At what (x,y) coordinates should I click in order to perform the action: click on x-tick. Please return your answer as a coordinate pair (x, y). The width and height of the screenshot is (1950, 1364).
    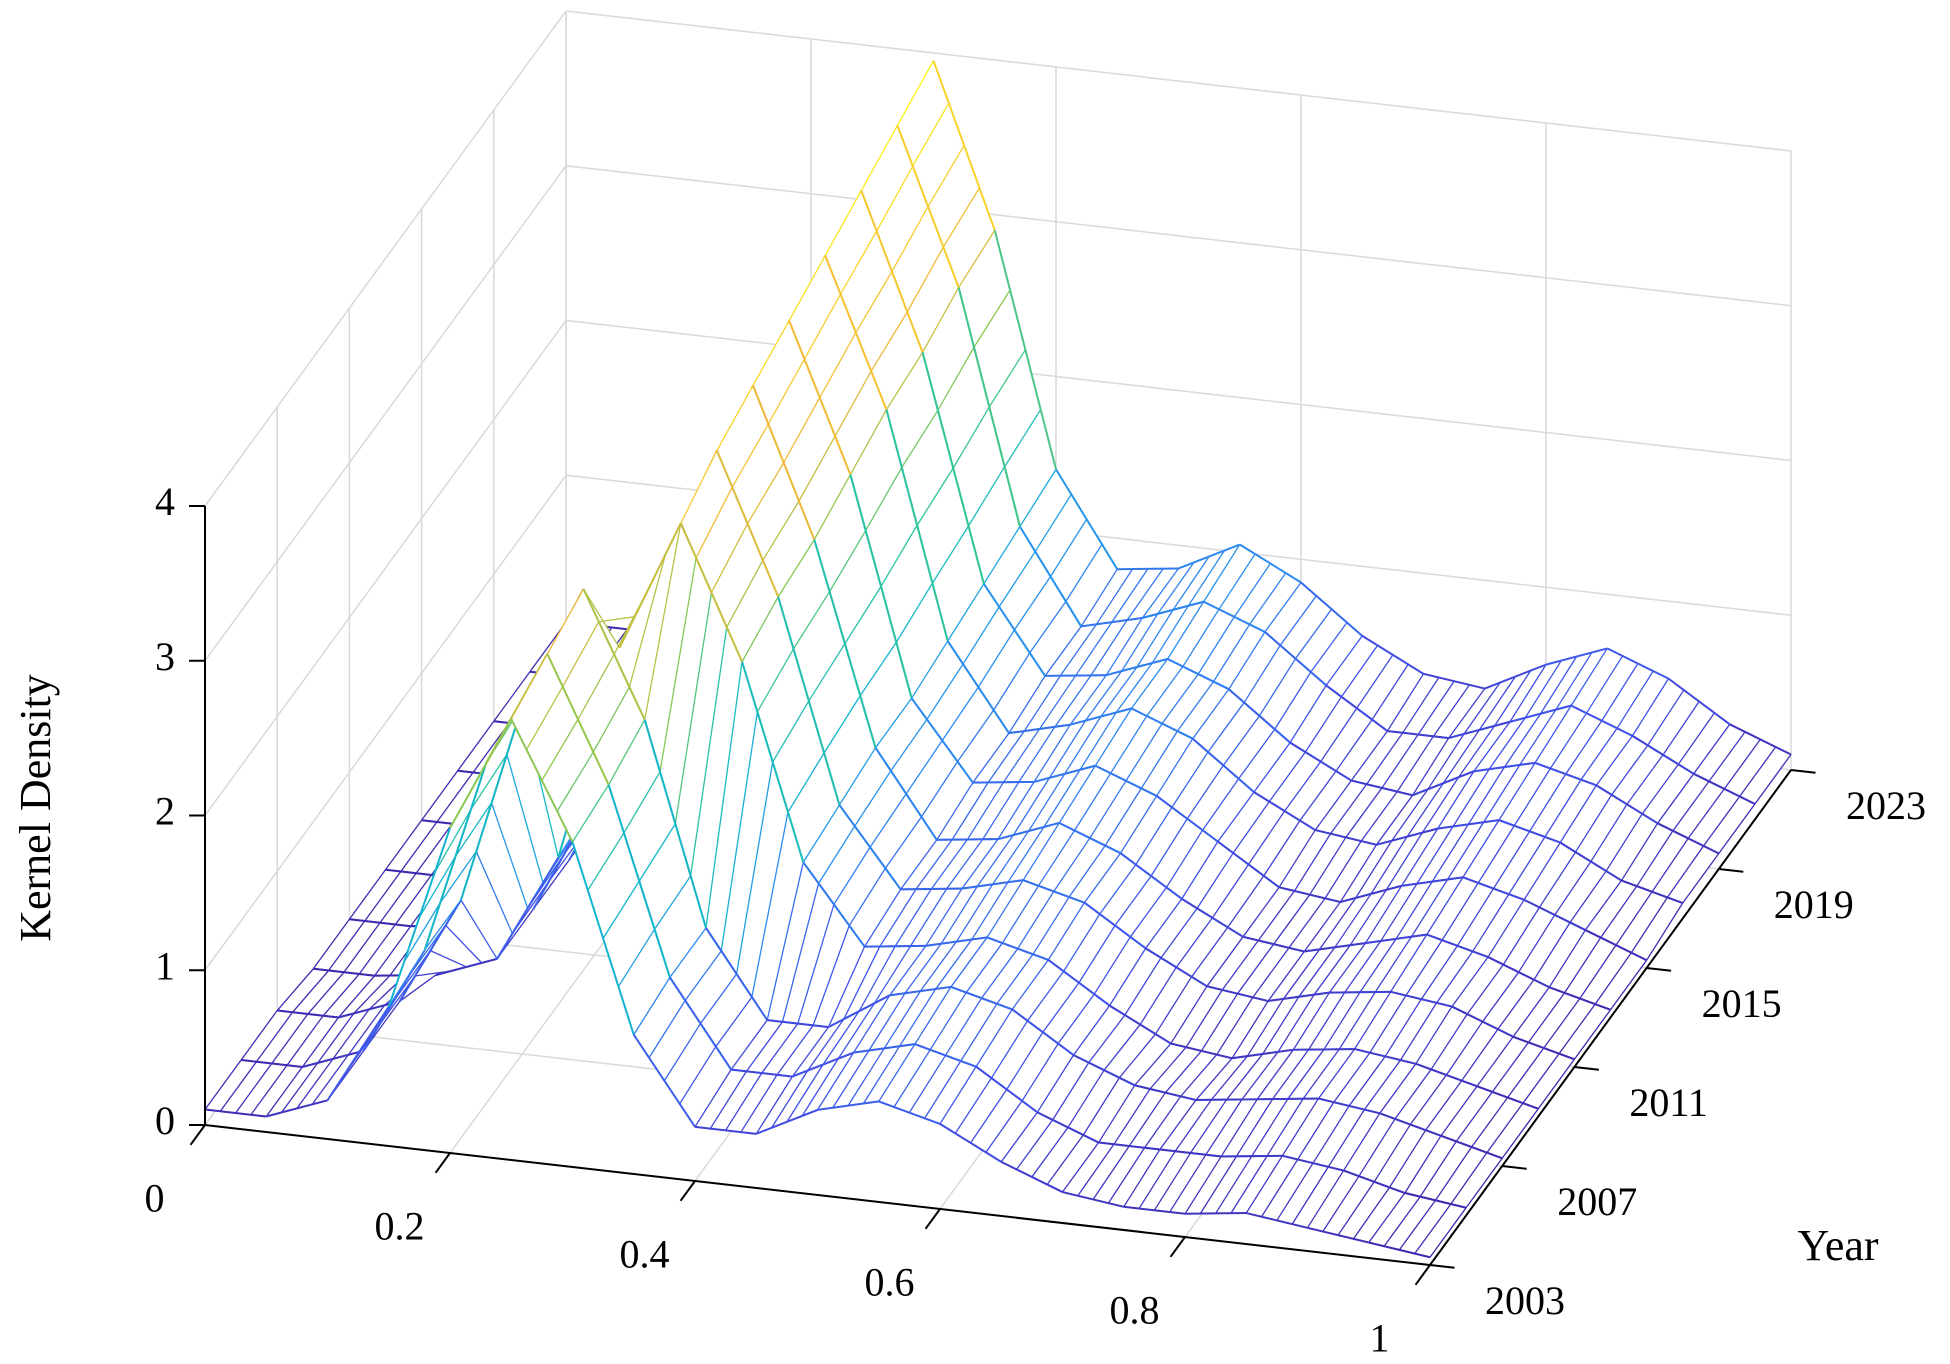
    Looking at the image, I should click on (932, 1219).